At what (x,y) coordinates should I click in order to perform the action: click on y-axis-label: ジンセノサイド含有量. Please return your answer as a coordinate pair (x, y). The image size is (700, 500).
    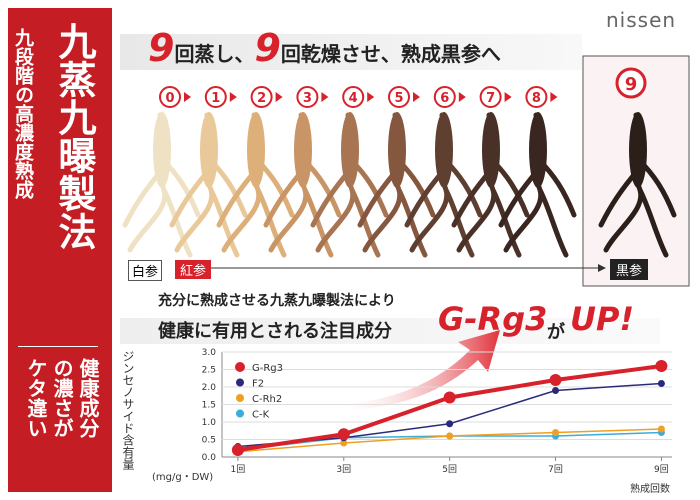
    Looking at the image, I should click on (128, 410).